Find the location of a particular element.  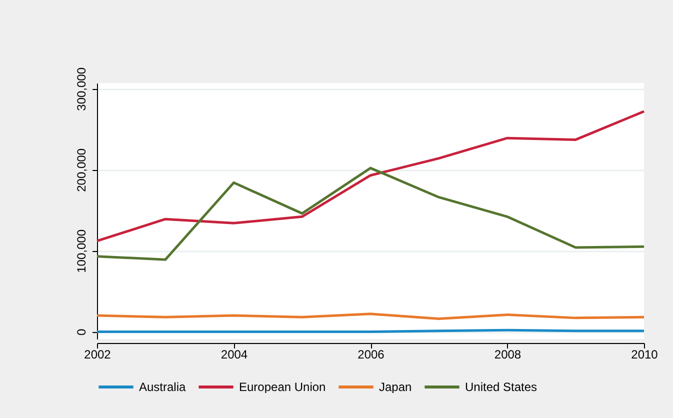

legend-label: United States is located at coordinates (501, 387).